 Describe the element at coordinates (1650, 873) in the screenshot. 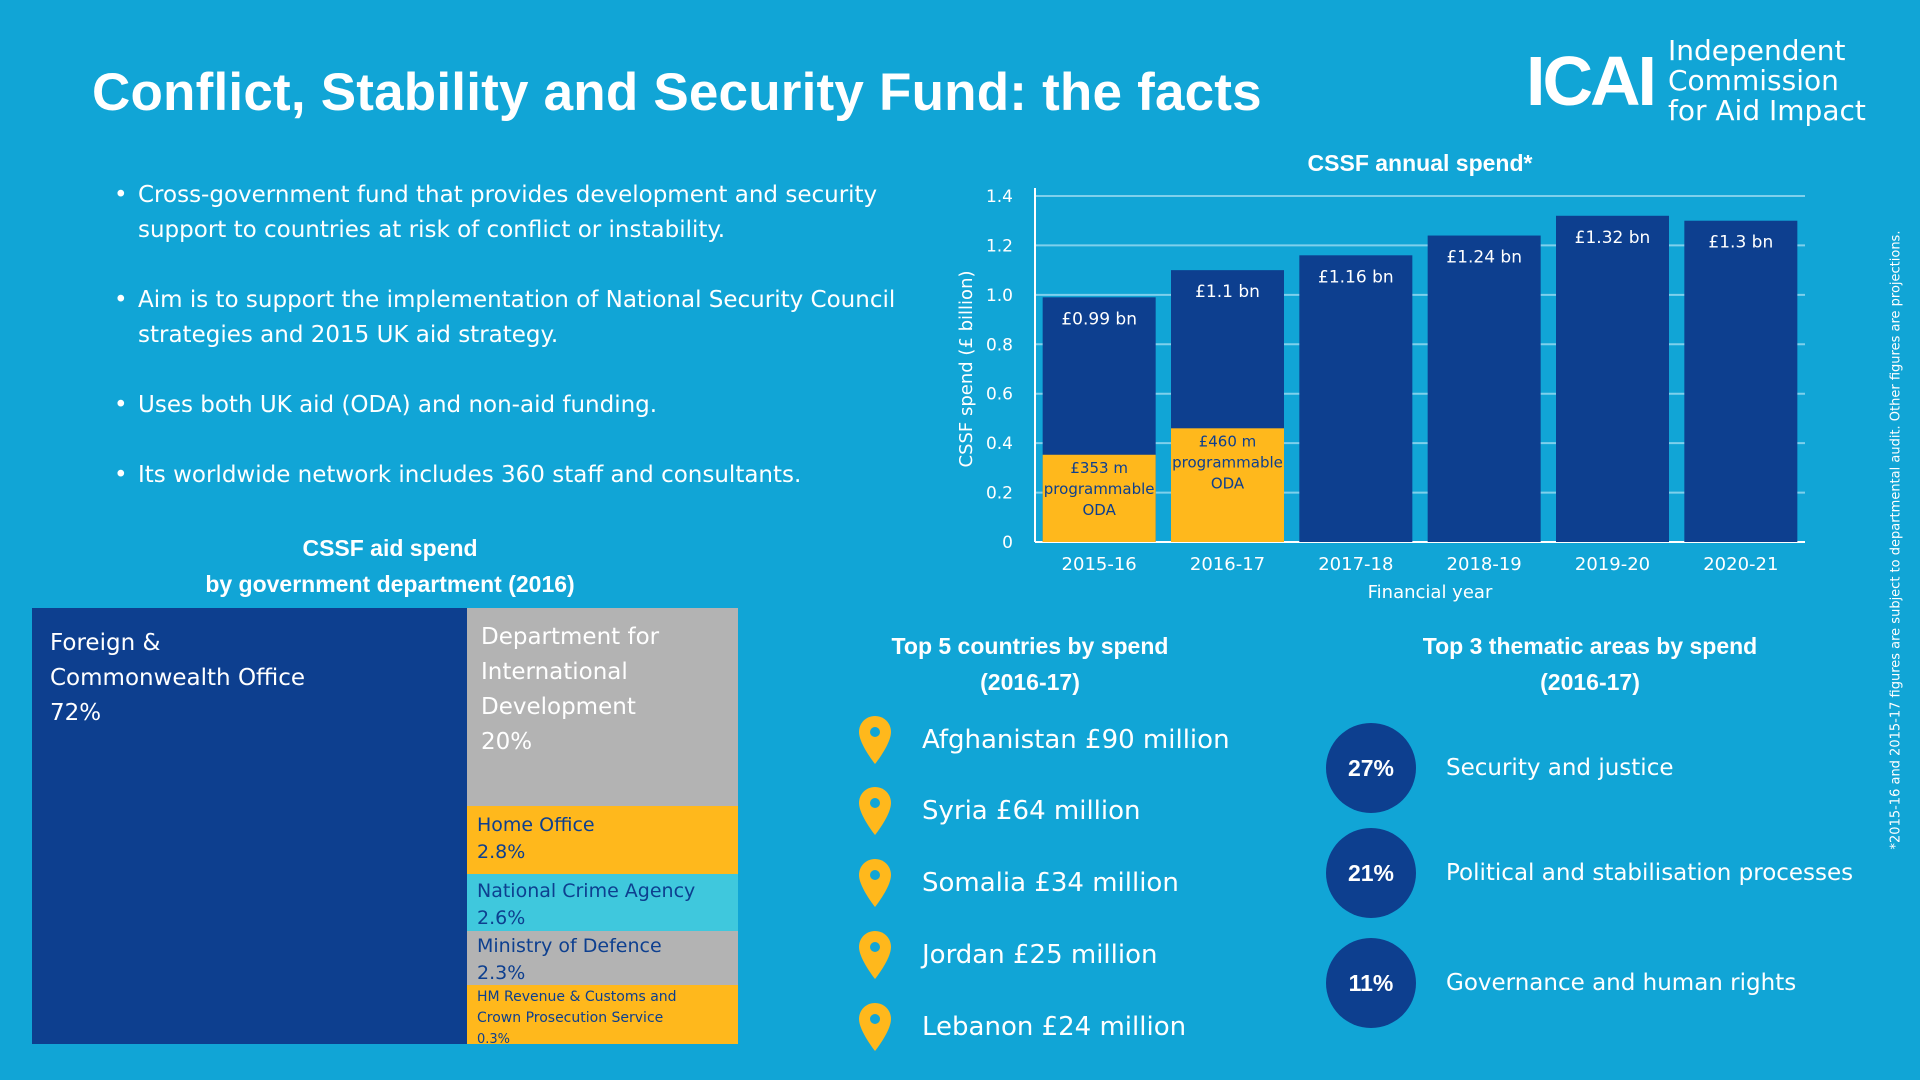

I see `theme-label: Political and stabilisation processes` at that location.